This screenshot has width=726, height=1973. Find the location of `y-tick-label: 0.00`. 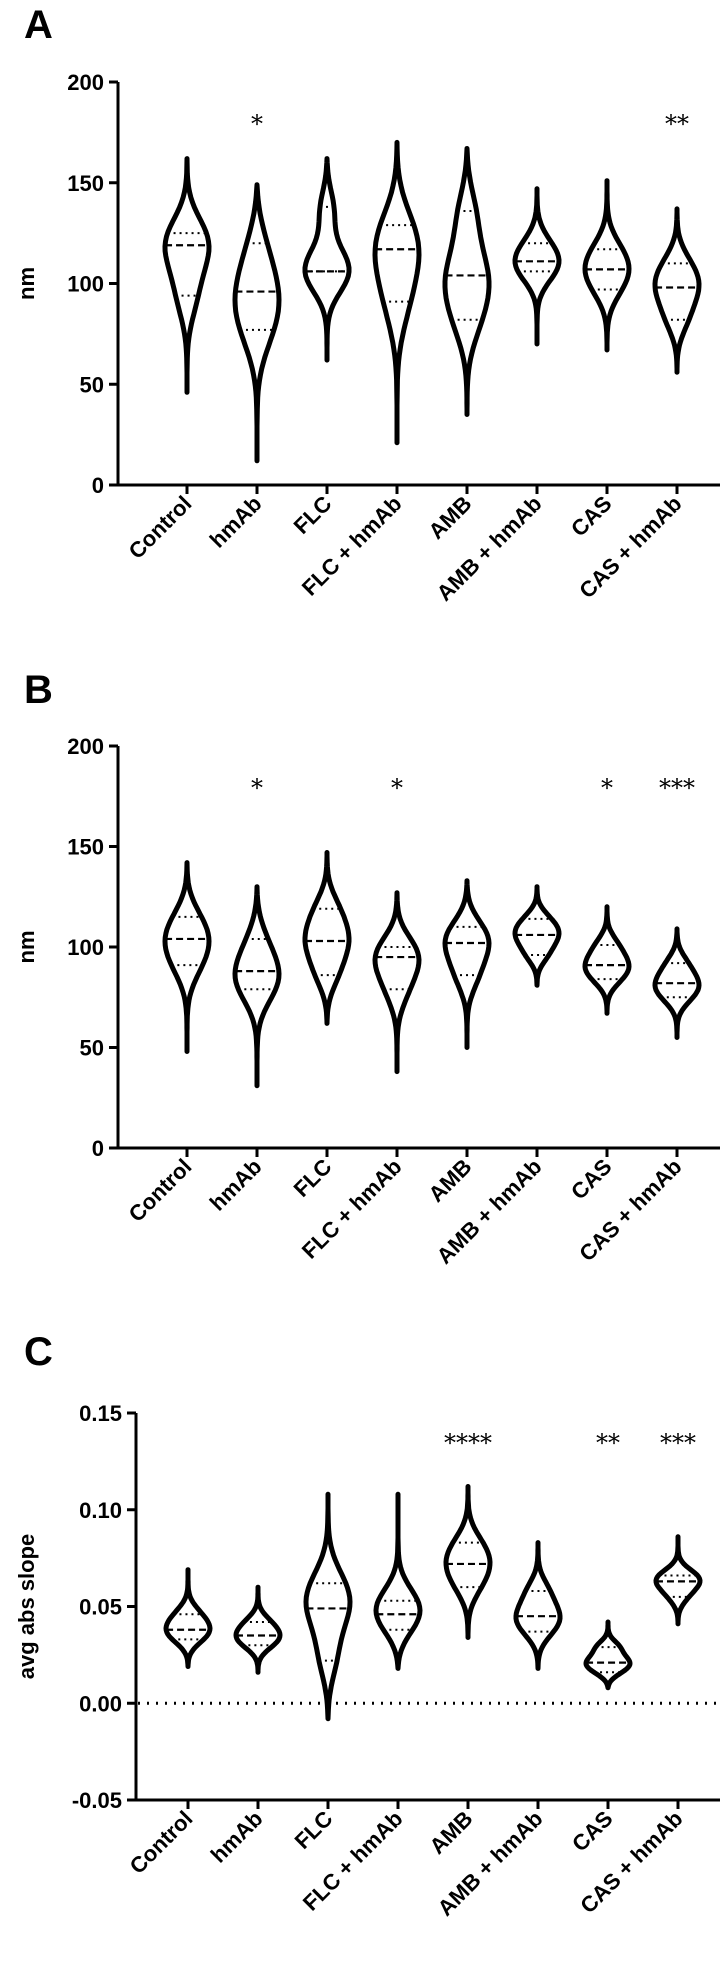

y-tick-label: 0.00 is located at coordinates (100, 1703).